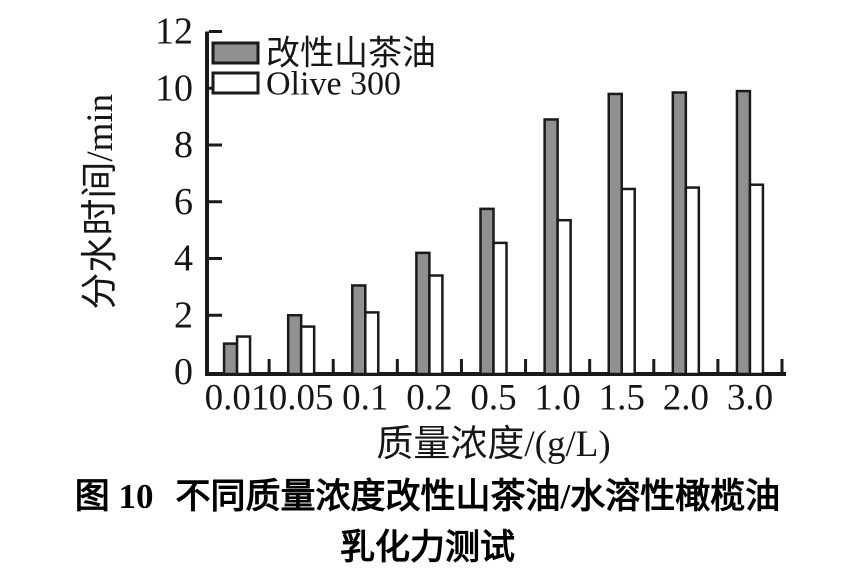  Describe the element at coordinates (359, 330) in the screenshot. I see `bar-series0-0.1` at that location.